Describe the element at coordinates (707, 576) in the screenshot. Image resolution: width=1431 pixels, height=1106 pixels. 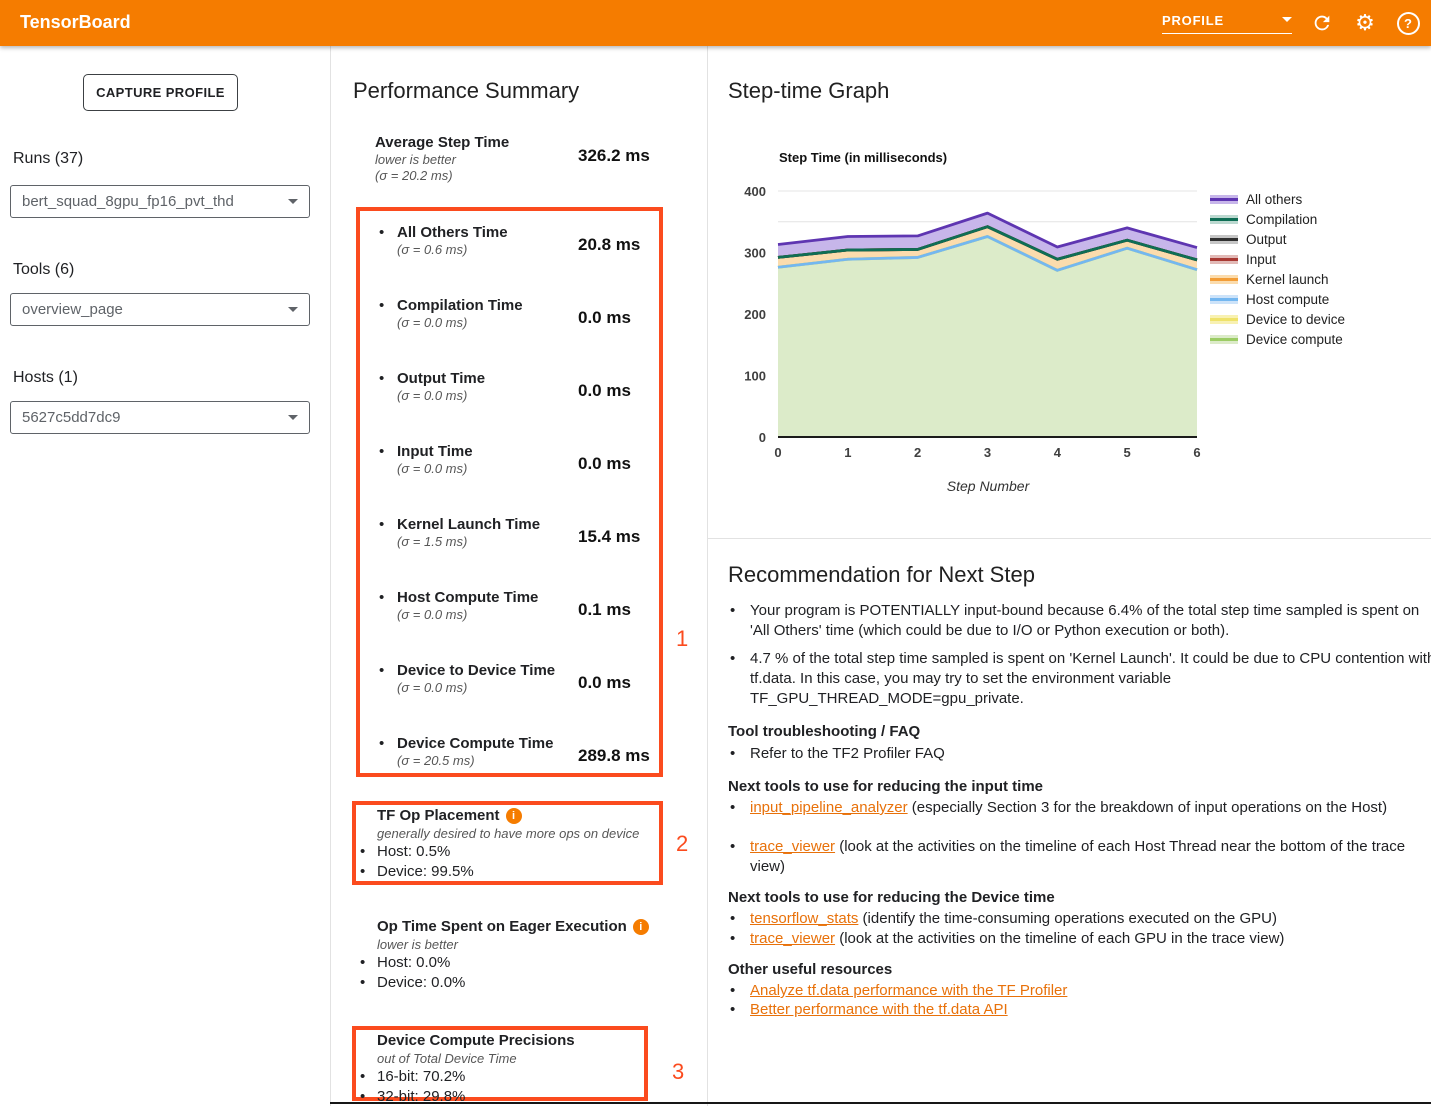
I see `column-divider` at that location.